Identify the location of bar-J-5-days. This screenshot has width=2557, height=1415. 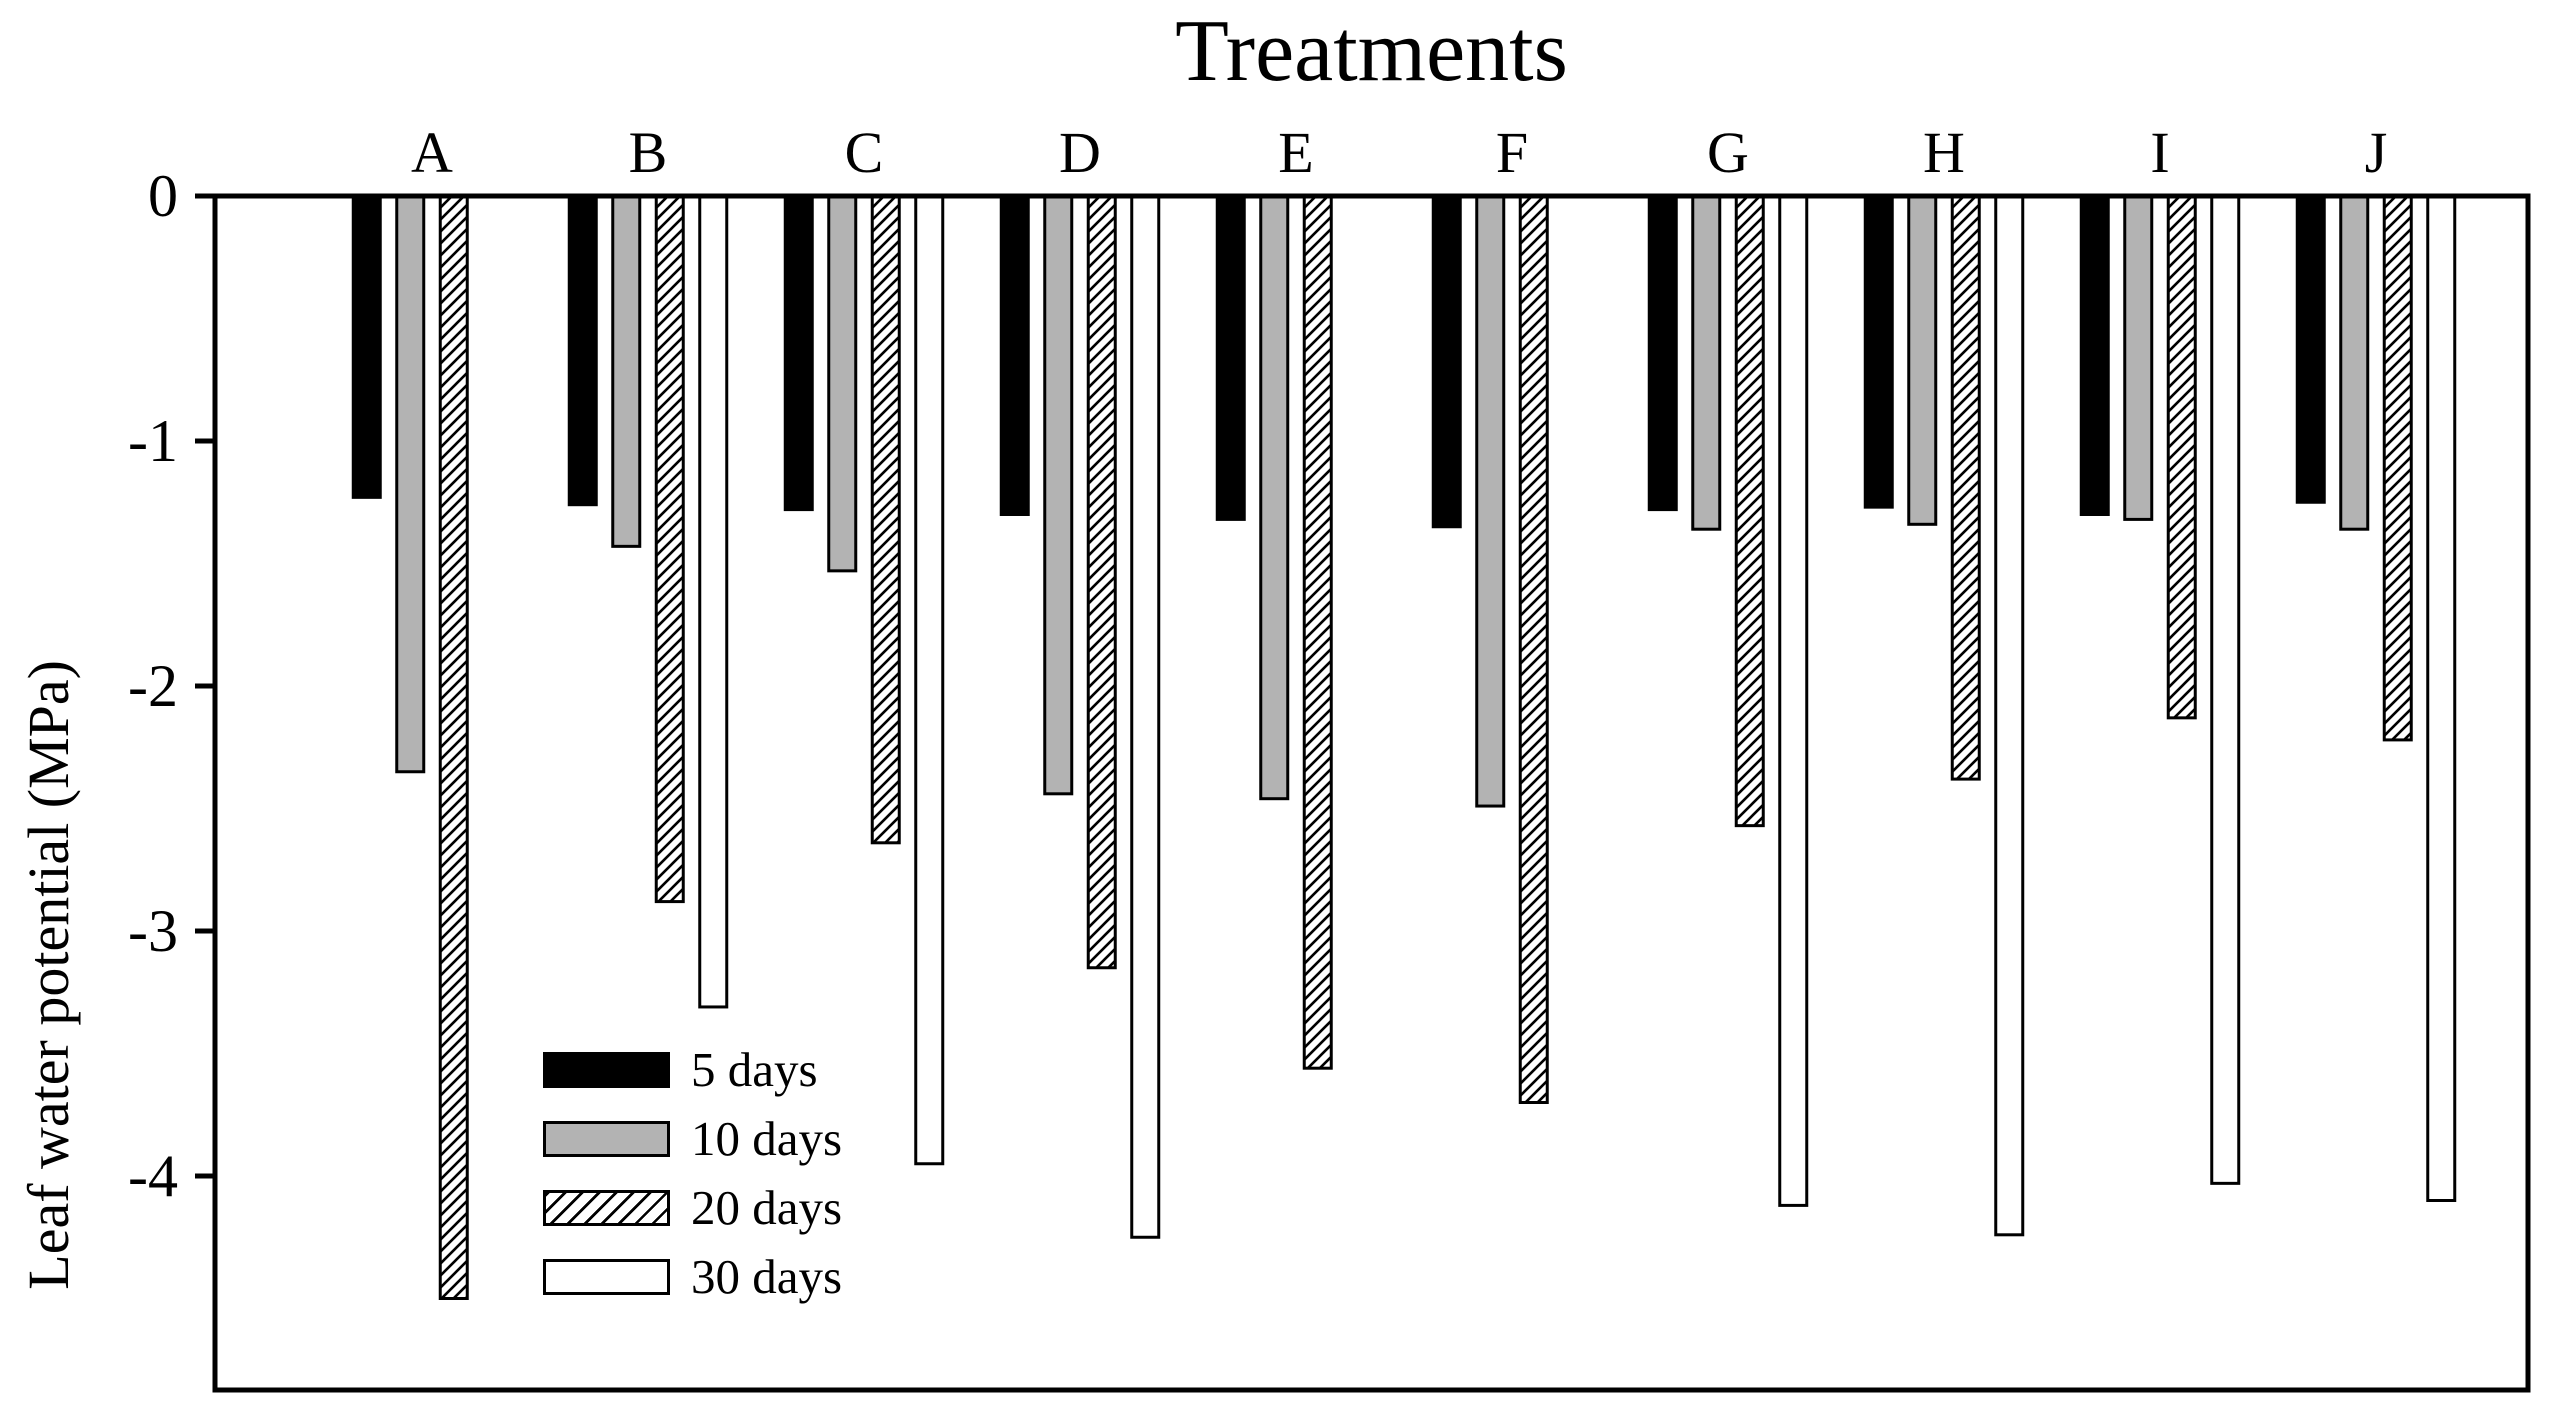
(2310, 349).